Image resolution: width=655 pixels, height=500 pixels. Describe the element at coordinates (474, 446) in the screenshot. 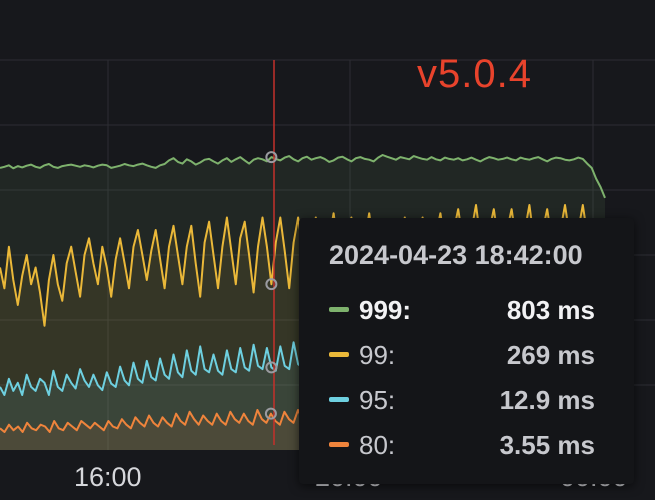

I see `tooltip-row-80: 80: 3.55 ms` at that location.